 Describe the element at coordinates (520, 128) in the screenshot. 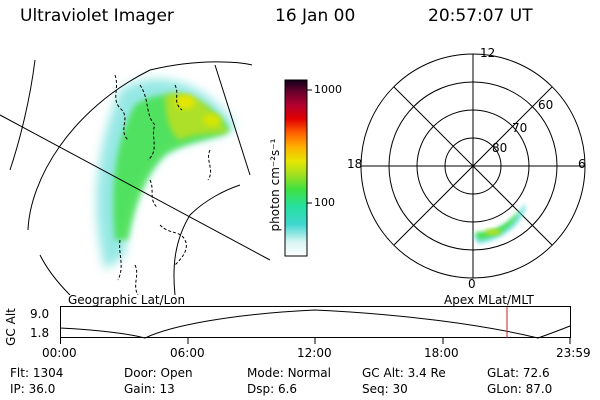

I see `polar-lat-70: 70` at that location.